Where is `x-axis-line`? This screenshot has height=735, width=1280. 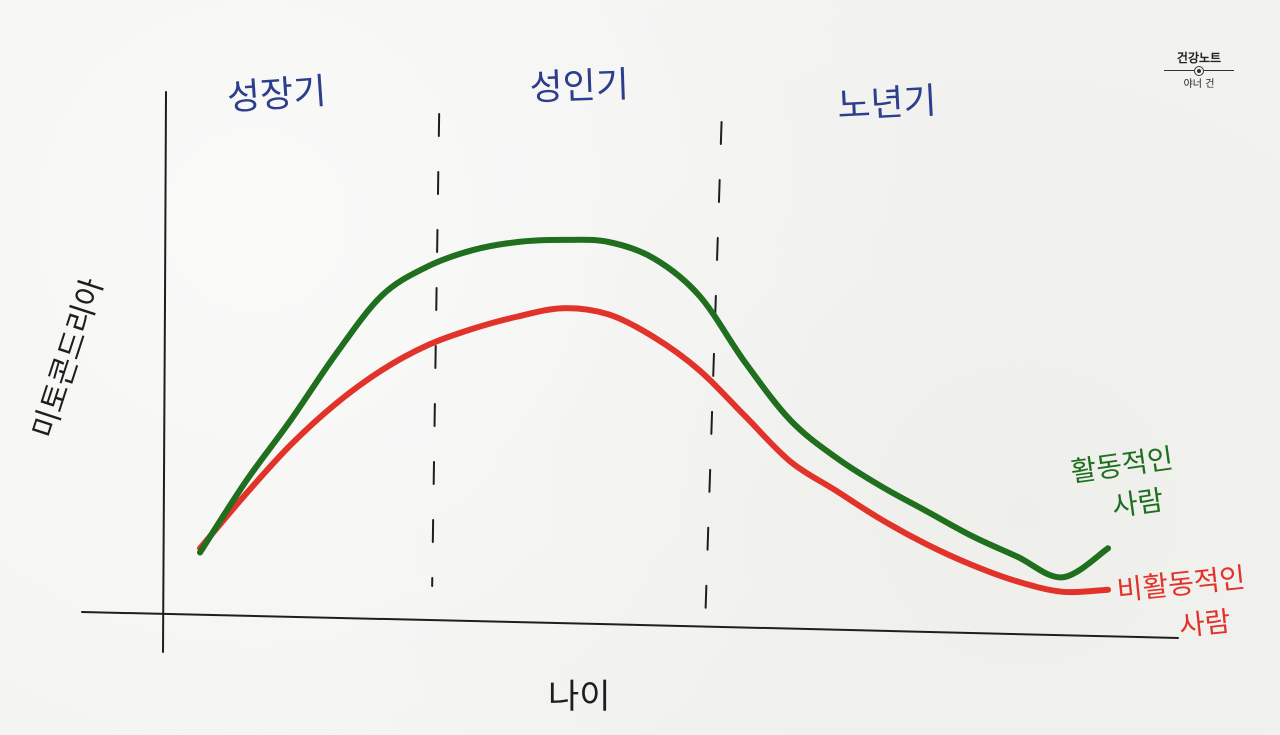
x-axis-line is located at coordinates (630, 625).